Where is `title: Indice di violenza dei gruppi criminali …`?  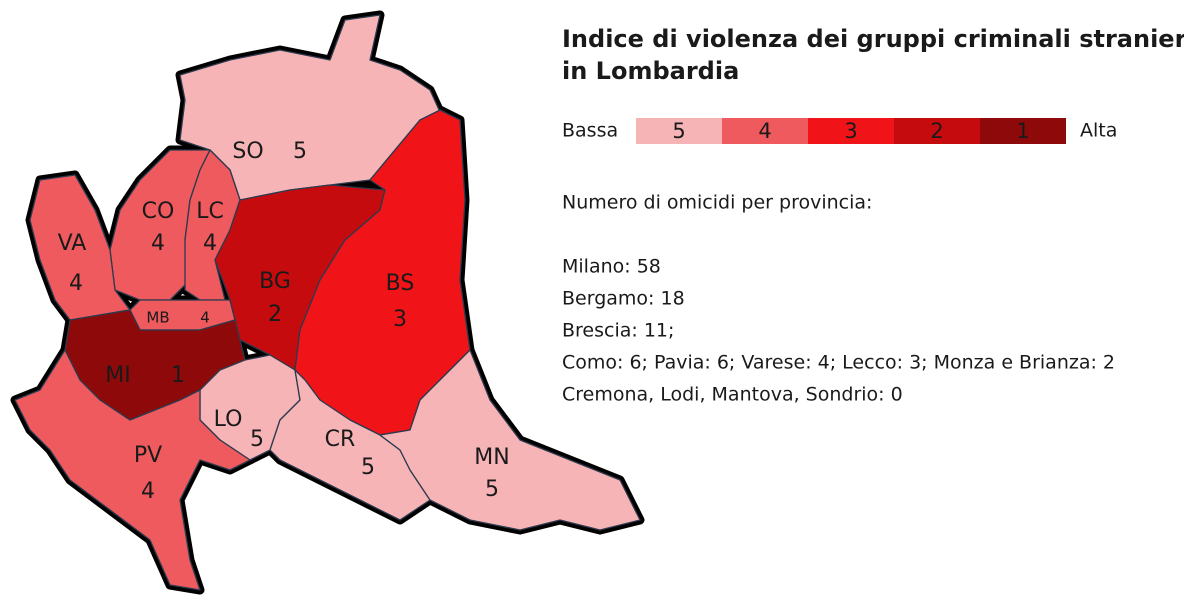 title: Indice di violenza dei gruppi criminali … is located at coordinates (873, 39).